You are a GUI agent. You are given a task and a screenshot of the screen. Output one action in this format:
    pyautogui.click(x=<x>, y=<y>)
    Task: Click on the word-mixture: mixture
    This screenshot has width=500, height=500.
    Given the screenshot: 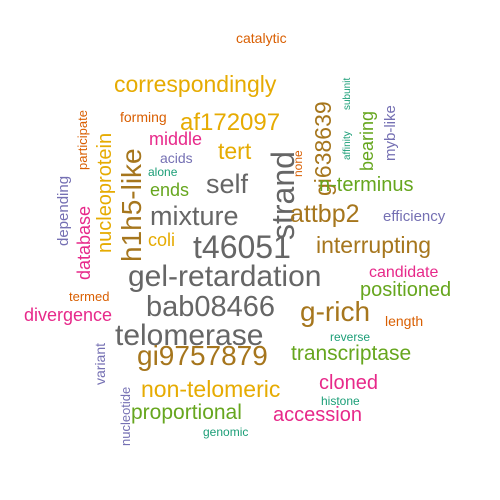 What is the action you would take?
    pyautogui.click(x=194, y=216)
    